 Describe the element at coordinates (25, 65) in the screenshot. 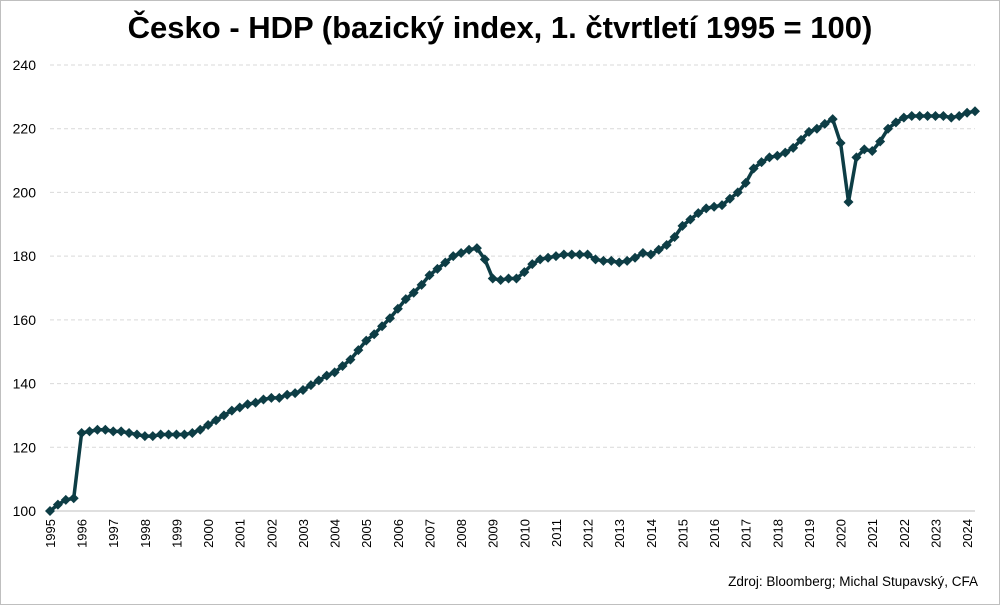

I see `y-tick-label: 240` at that location.